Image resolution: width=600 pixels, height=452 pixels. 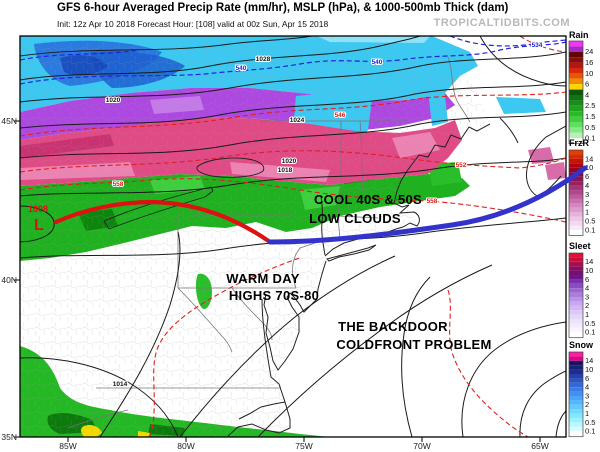 I want to click on colorbar-rain: Rain 24 16 10 64 2.5 1.5 0.5 0.1, so click(x=581, y=87).